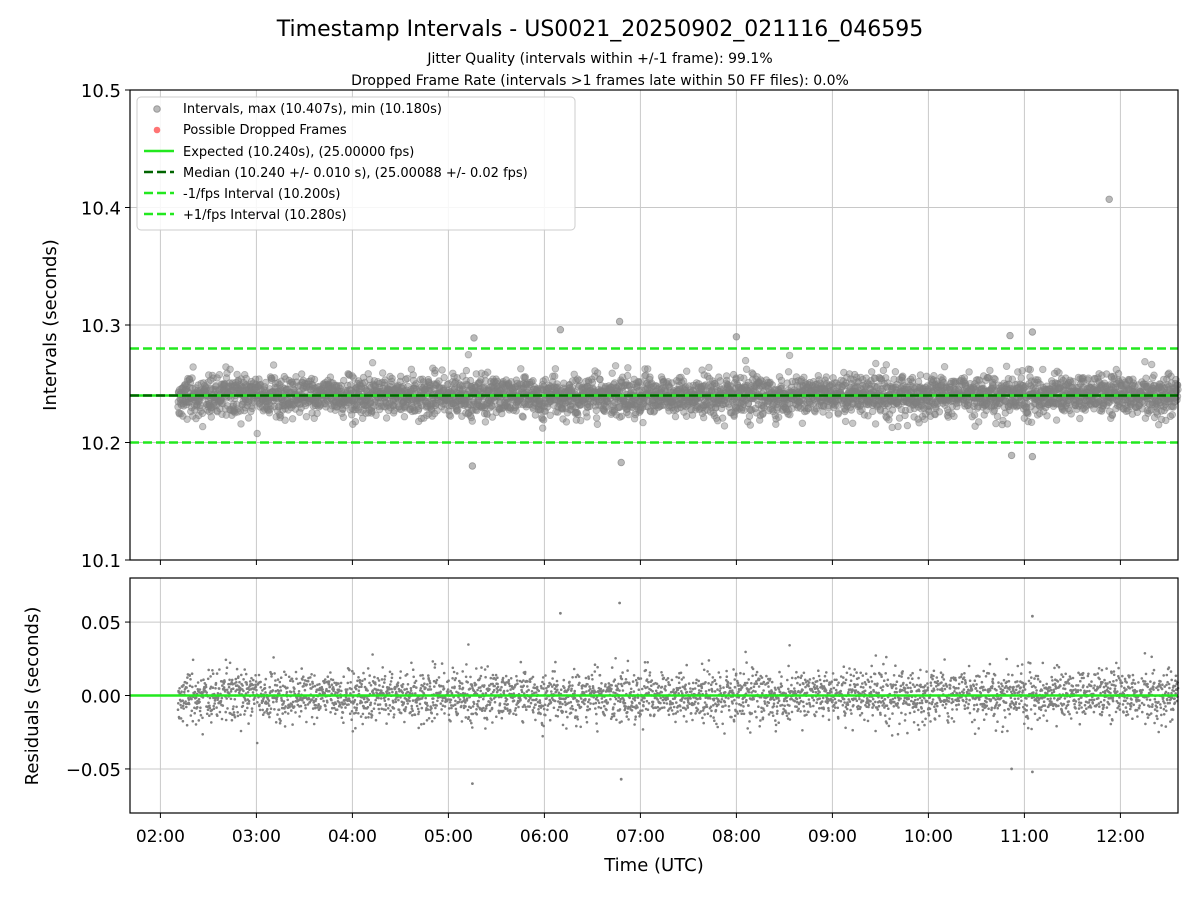 This screenshot has height=900, width=1200. Describe the element at coordinates (157, 109) in the screenshot. I see `legend-intervals-marker` at that location.